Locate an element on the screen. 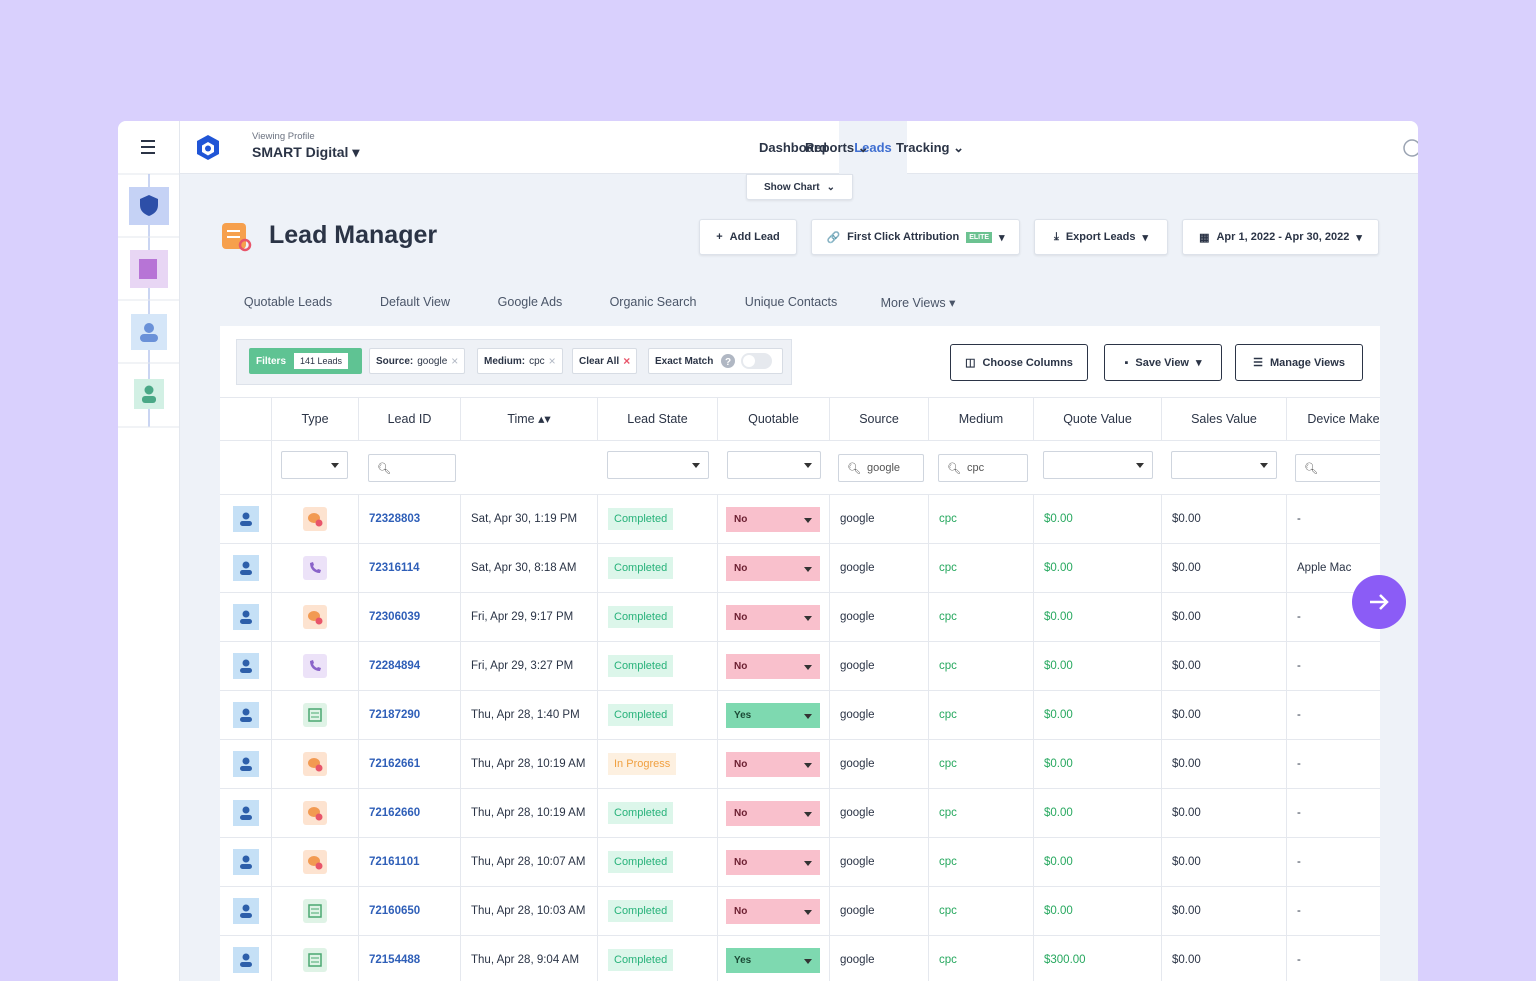 This screenshot has width=1536, height=981. chip-key: Medium: is located at coordinates (505, 361).